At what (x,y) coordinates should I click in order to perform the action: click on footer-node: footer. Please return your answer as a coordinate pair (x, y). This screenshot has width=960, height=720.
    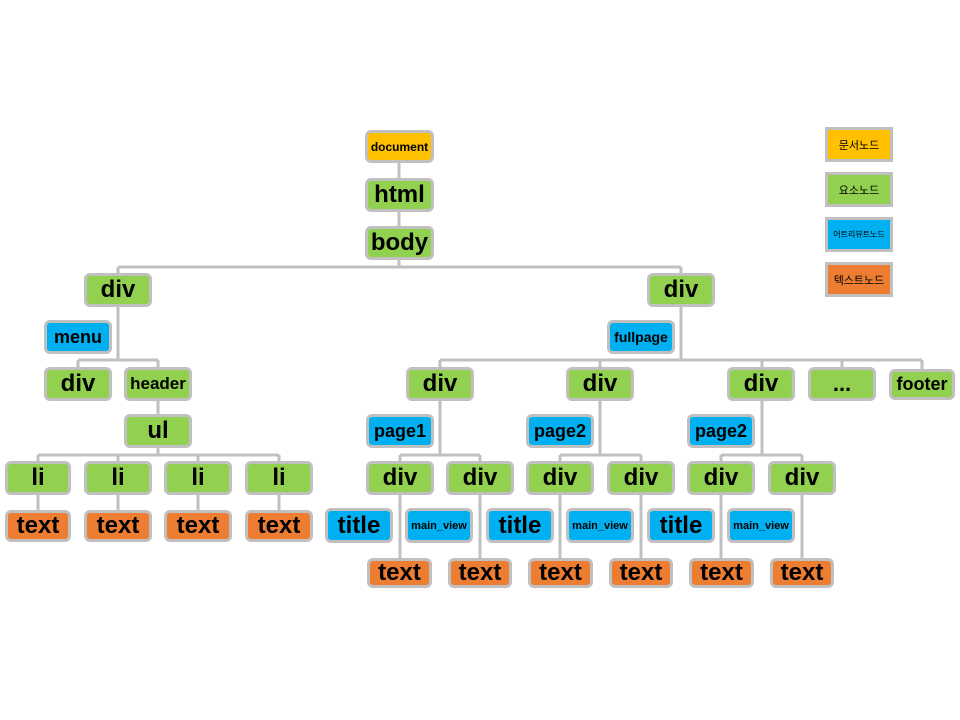
    Looking at the image, I should click on (922, 384).